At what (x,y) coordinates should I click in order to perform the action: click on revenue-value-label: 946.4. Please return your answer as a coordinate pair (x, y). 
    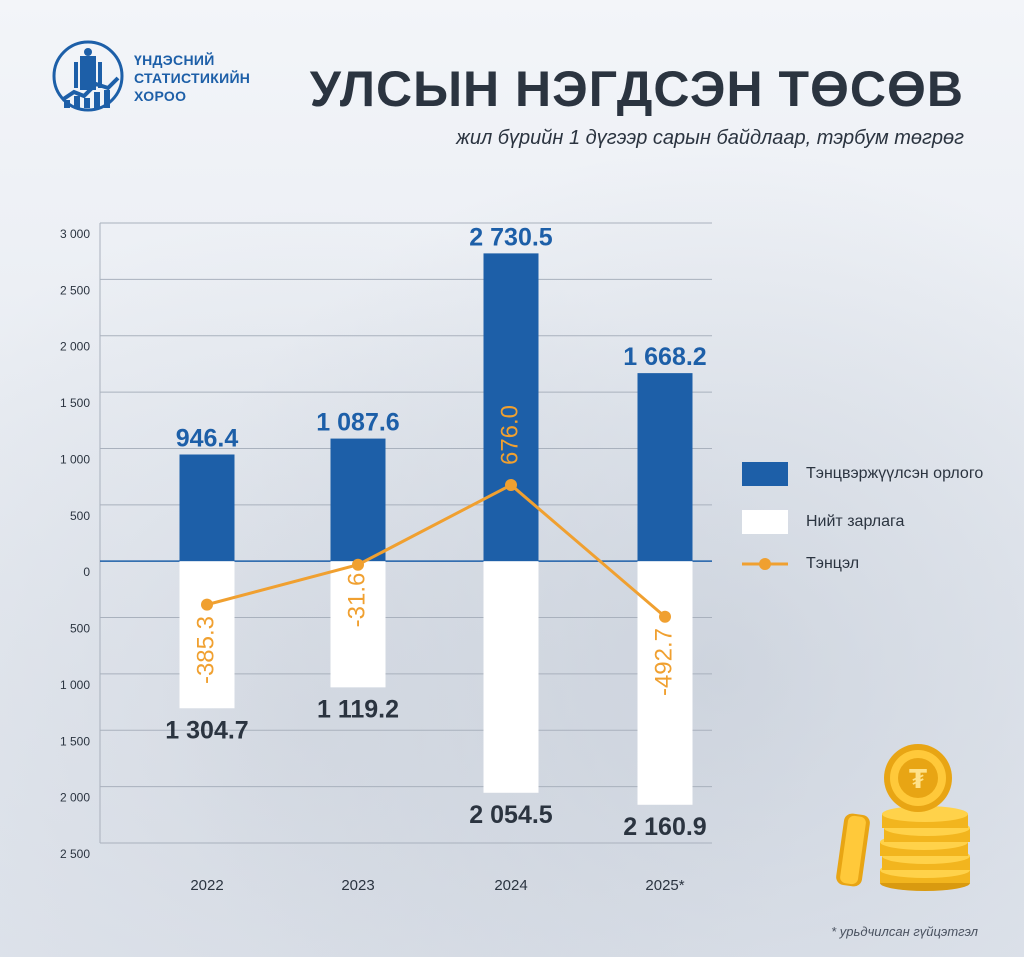
    Looking at the image, I should click on (207, 438).